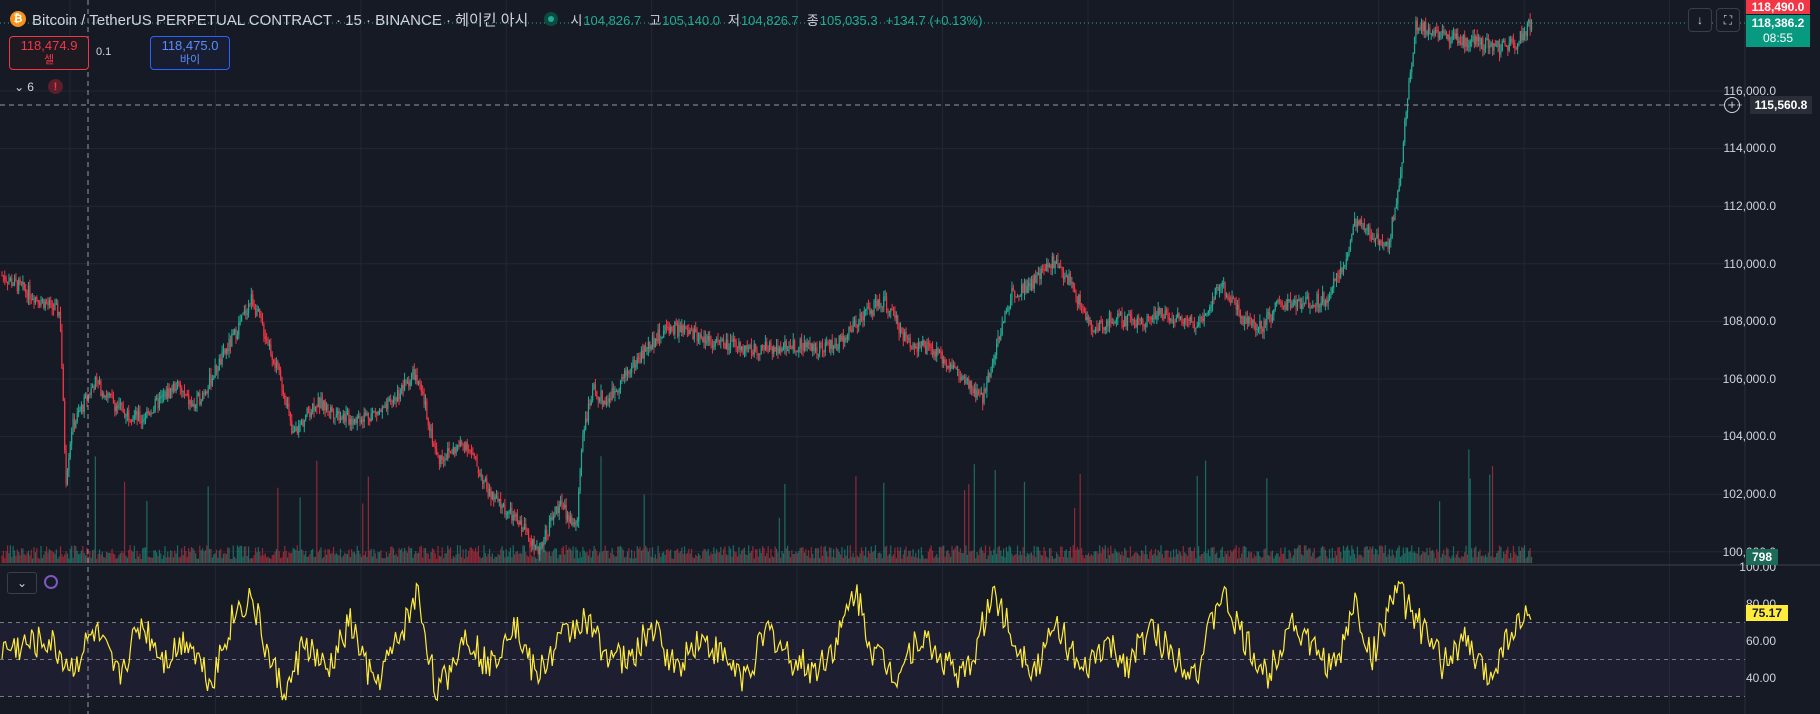 The width and height of the screenshot is (1820, 714). Describe the element at coordinates (22, 583) in the screenshot. I see `rsi-collapse-button: ⌄` at that location.